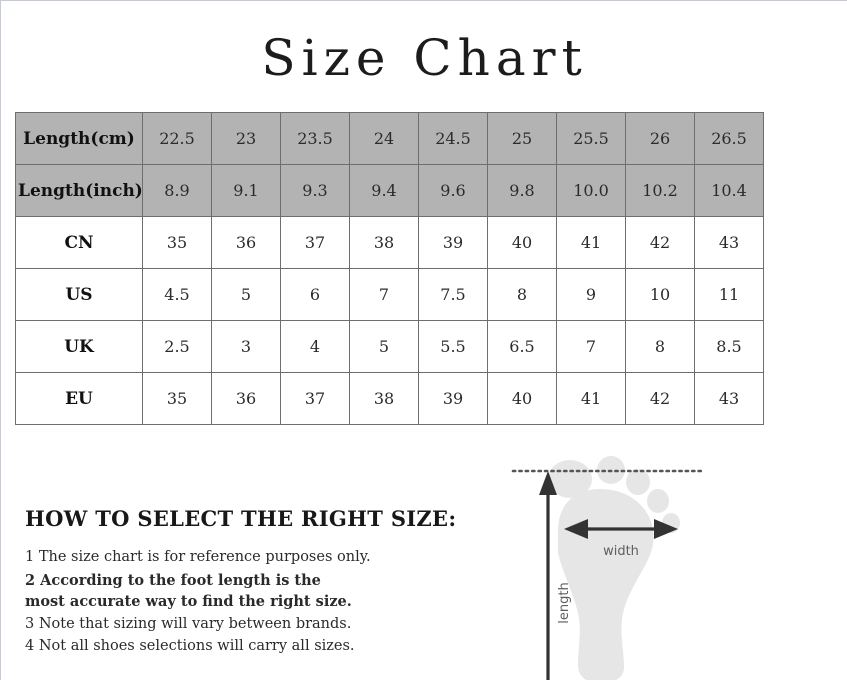 Image resolution: width=847 pixels, height=680 pixels. What do you see at coordinates (246, 138) in the screenshot?
I see `table-cell: 23` at bounding box center [246, 138].